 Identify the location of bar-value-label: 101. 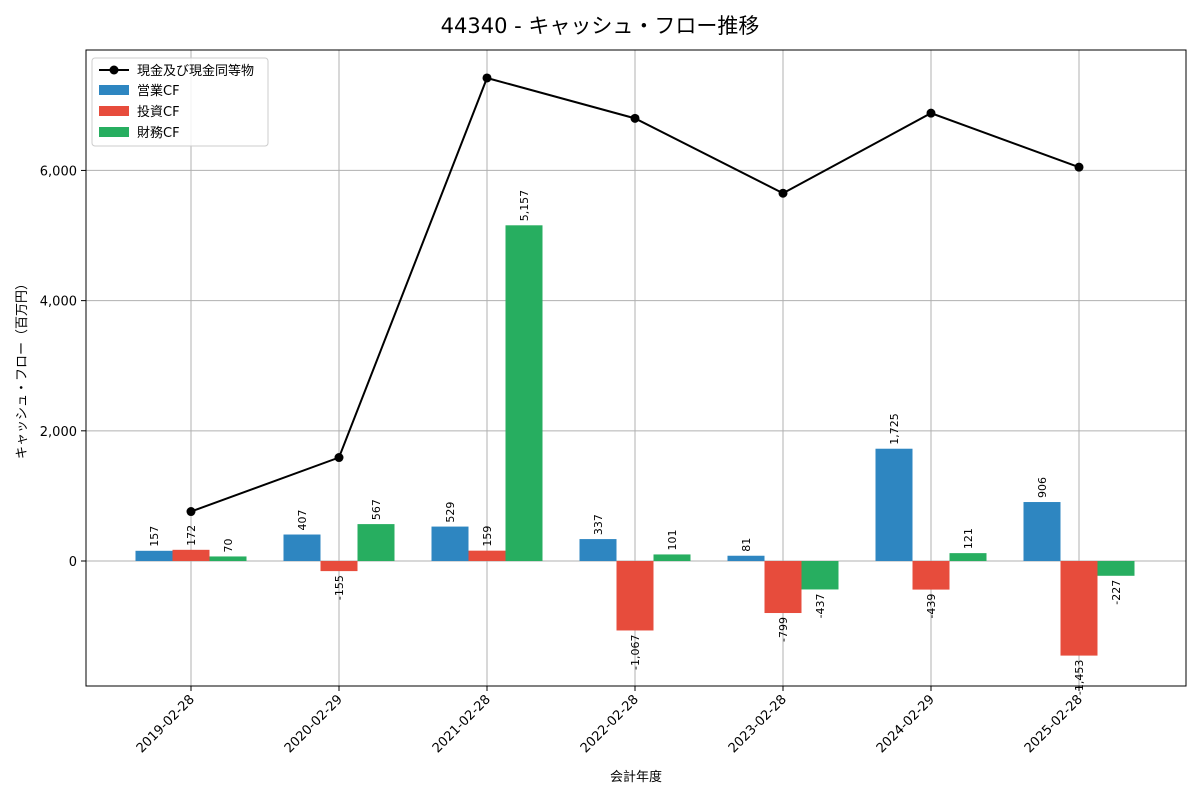
(672, 539).